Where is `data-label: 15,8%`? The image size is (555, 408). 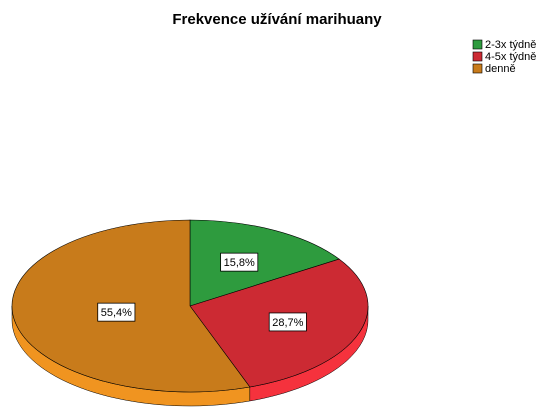 data-label: 15,8% is located at coordinates (239, 262).